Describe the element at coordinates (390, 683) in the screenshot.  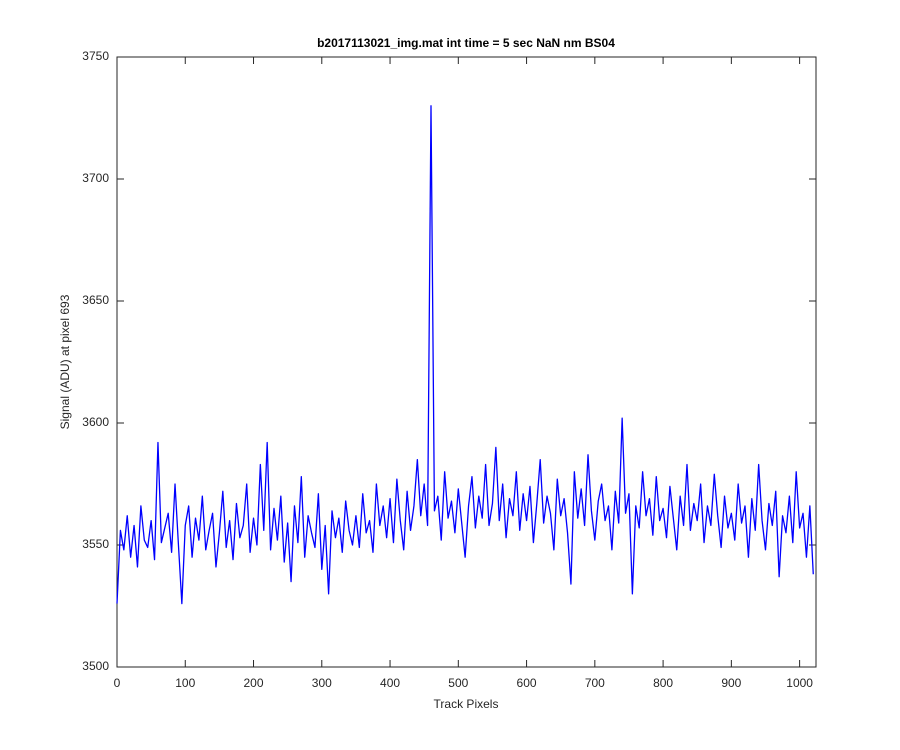
I see `x-tick-label: 400` at that location.